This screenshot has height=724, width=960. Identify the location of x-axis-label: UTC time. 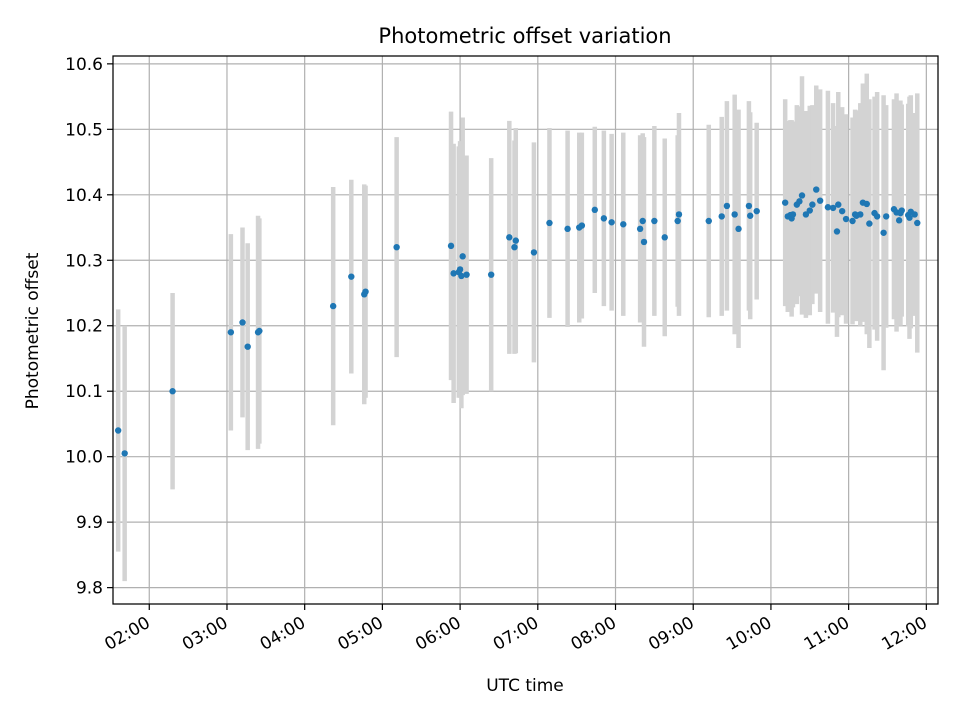
(525, 686).